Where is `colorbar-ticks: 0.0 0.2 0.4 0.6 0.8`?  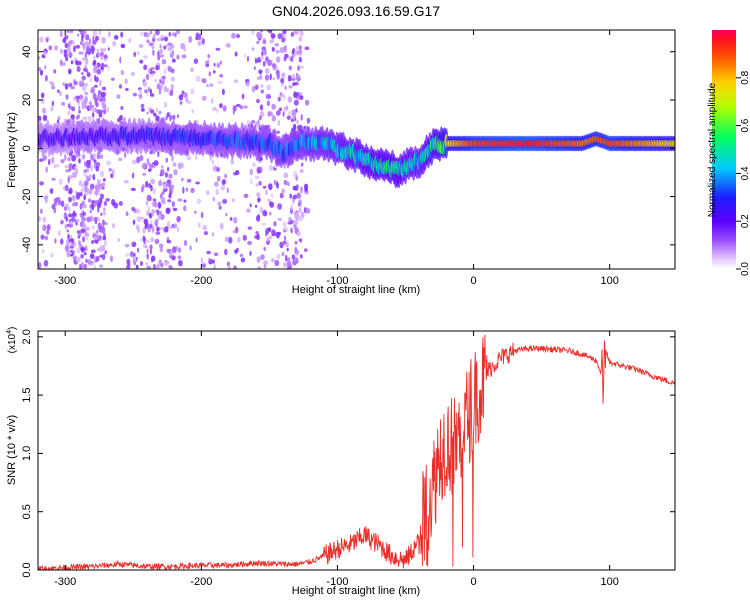
colorbar-ticks: 0.0 0.2 0.4 0.6 0.8 is located at coordinates (743, 173).